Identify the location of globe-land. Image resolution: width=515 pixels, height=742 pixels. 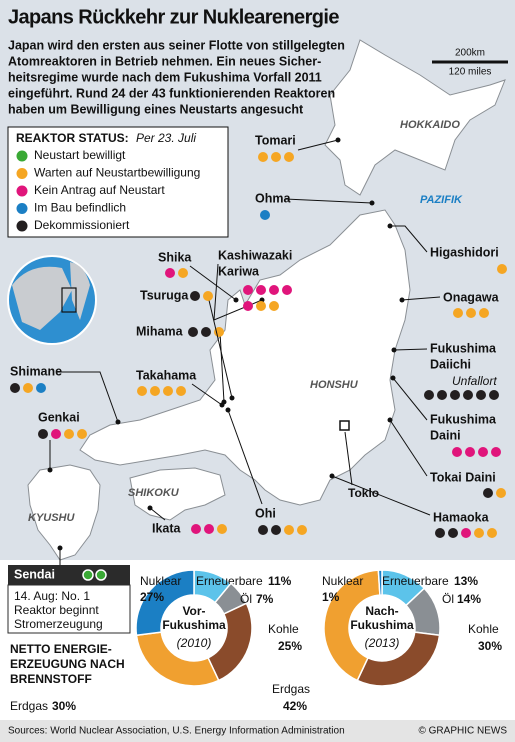
(42, 298).